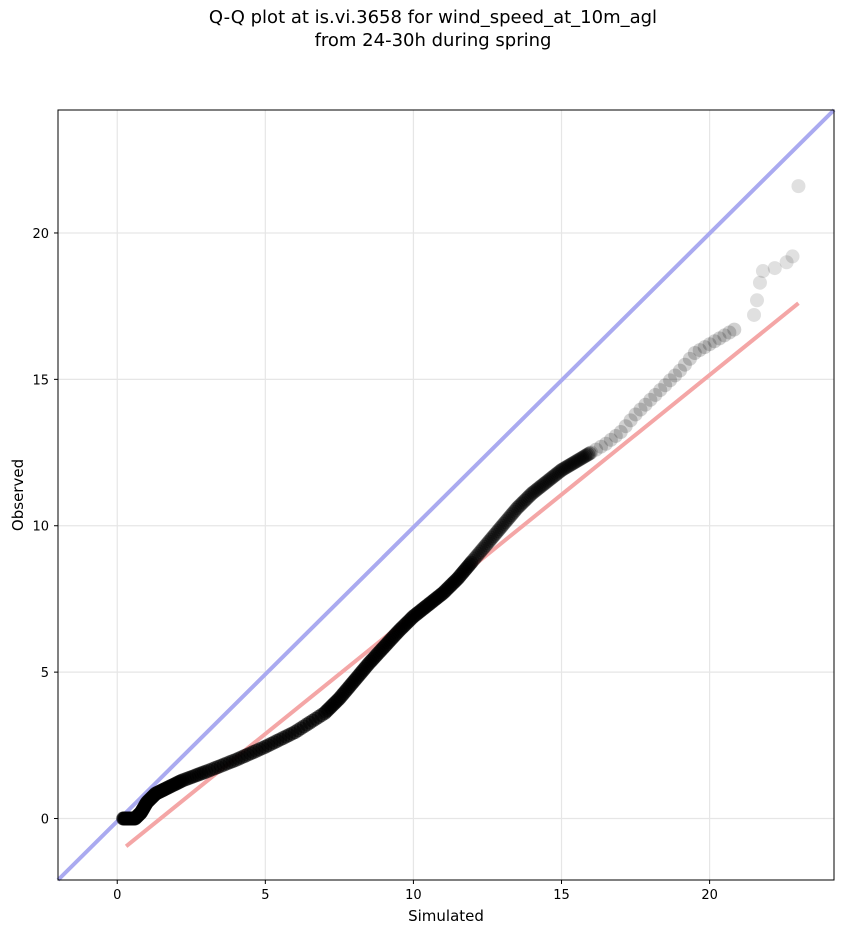 This screenshot has width=843, height=934. What do you see at coordinates (117, 895) in the screenshot?
I see `x-tick-label: 0` at bounding box center [117, 895].